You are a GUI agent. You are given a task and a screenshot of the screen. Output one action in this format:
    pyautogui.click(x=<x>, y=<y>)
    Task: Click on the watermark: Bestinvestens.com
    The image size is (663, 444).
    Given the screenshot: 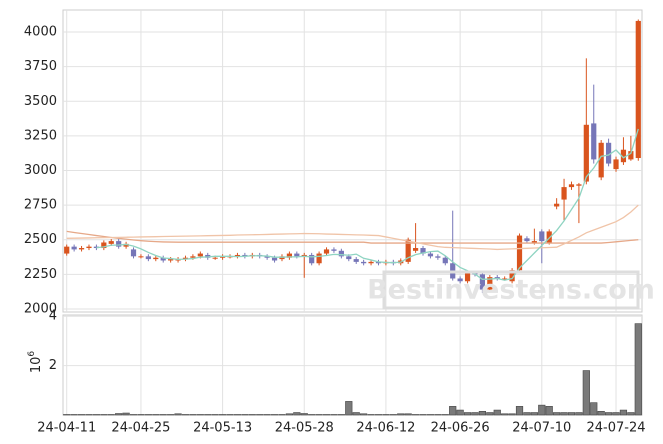 What is the action you would take?
    pyautogui.click(x=511, y=290)
    